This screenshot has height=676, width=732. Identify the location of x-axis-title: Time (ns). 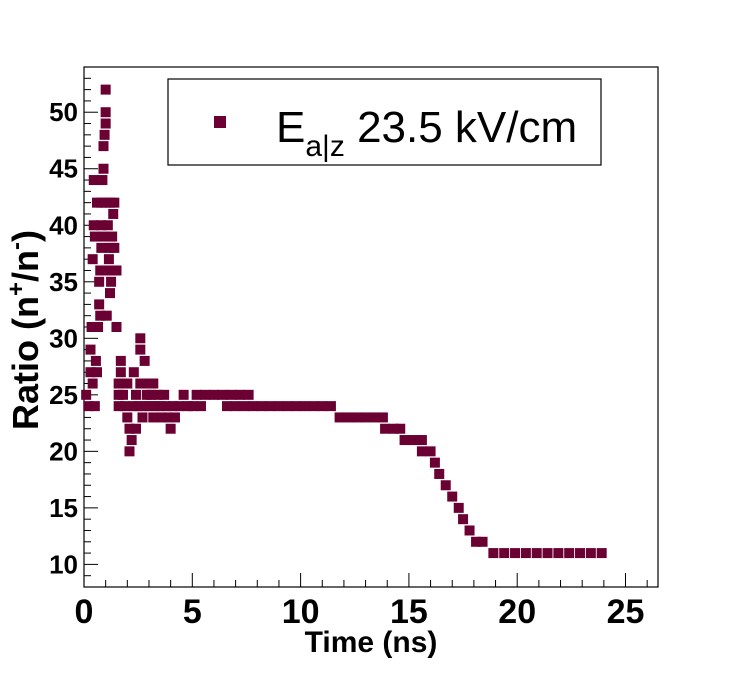
(371, 642).